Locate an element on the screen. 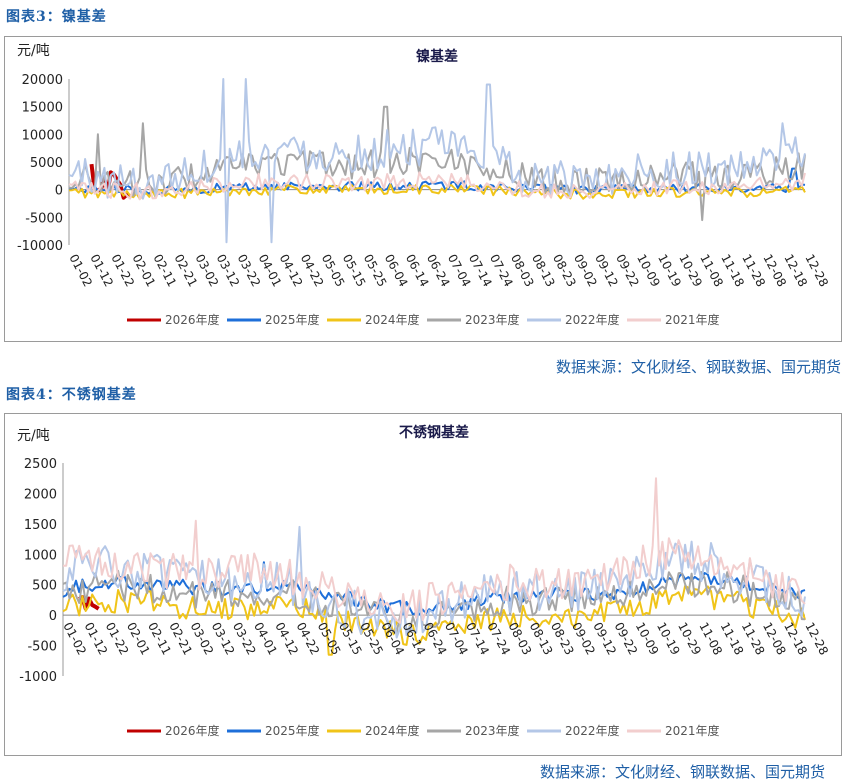  y-tick-label: 10000 is located at coordinates (42, 135).